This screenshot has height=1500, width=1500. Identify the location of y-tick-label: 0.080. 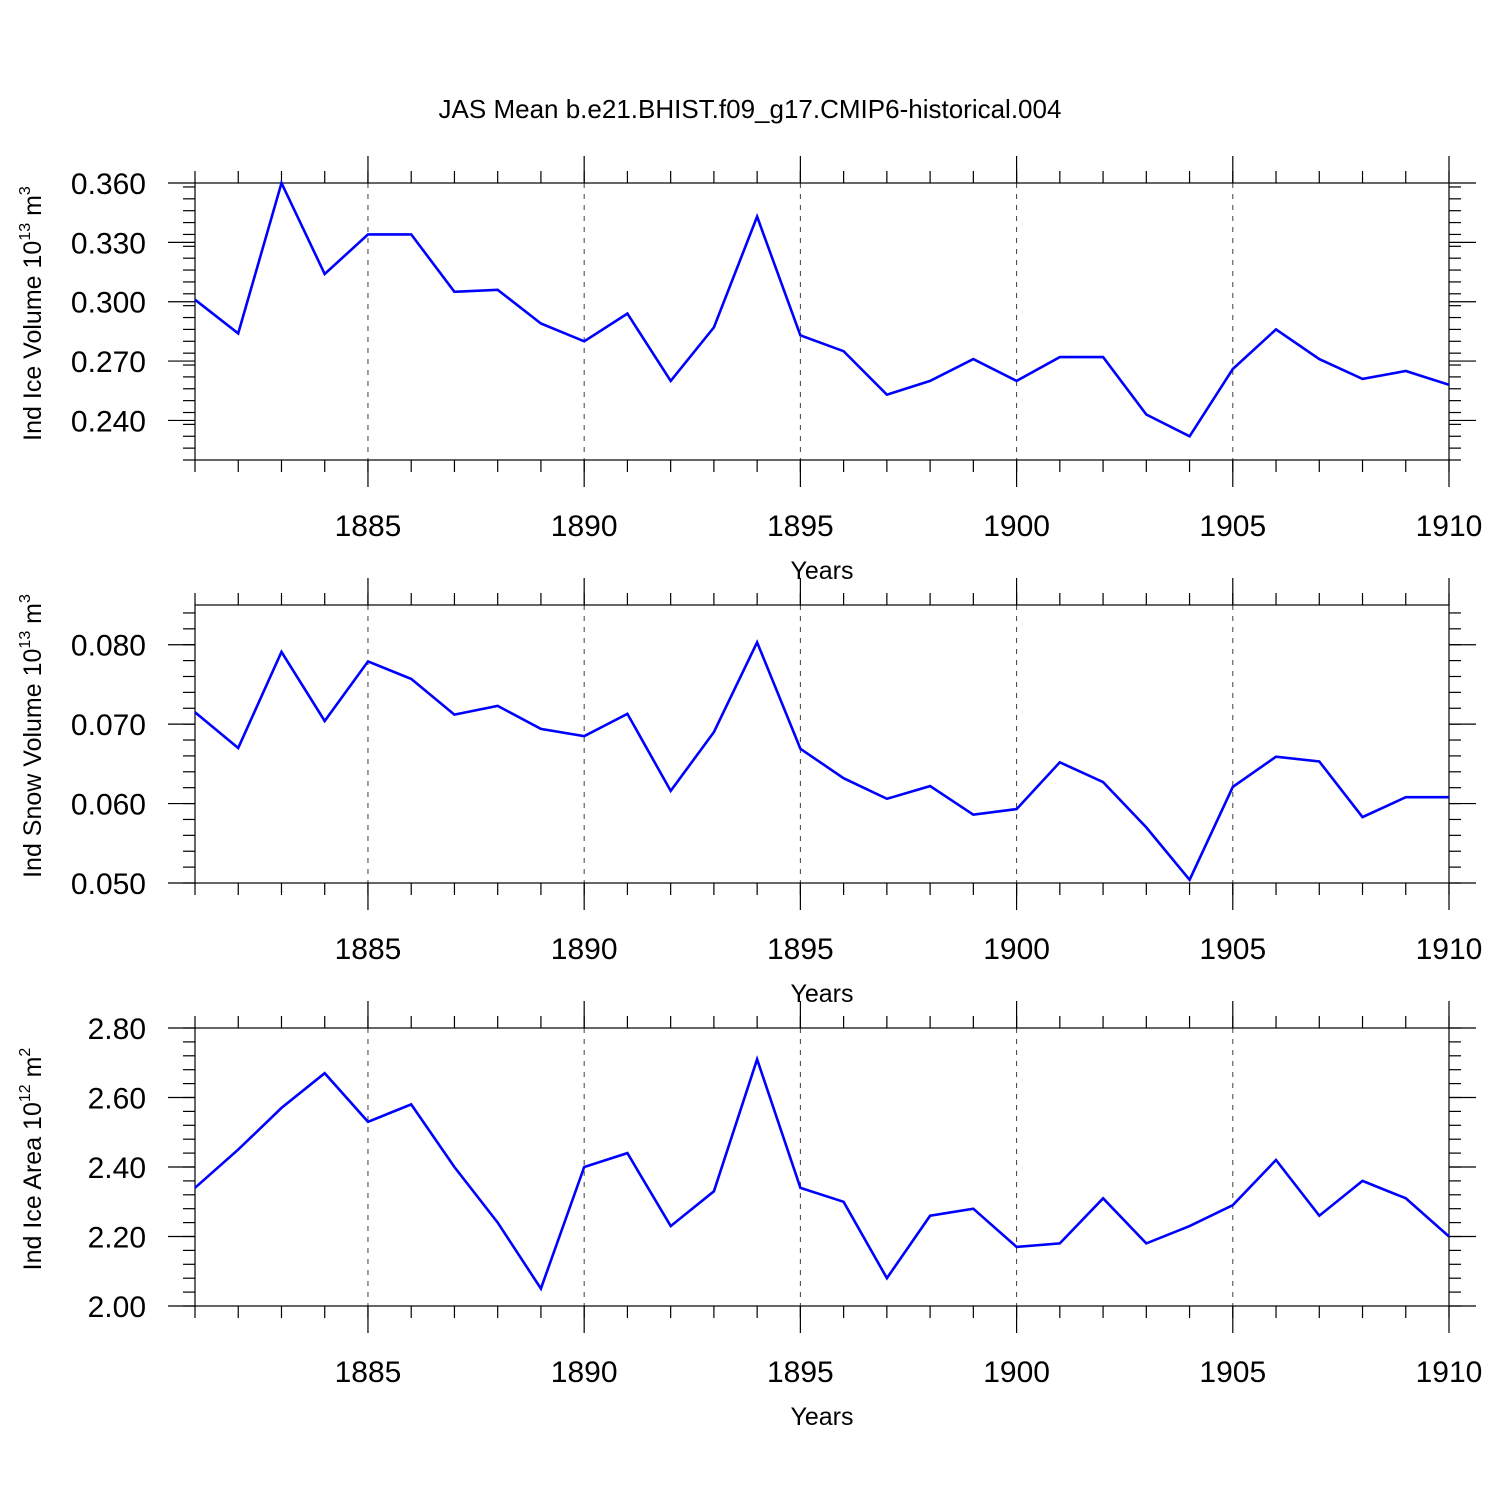
(108, 646).